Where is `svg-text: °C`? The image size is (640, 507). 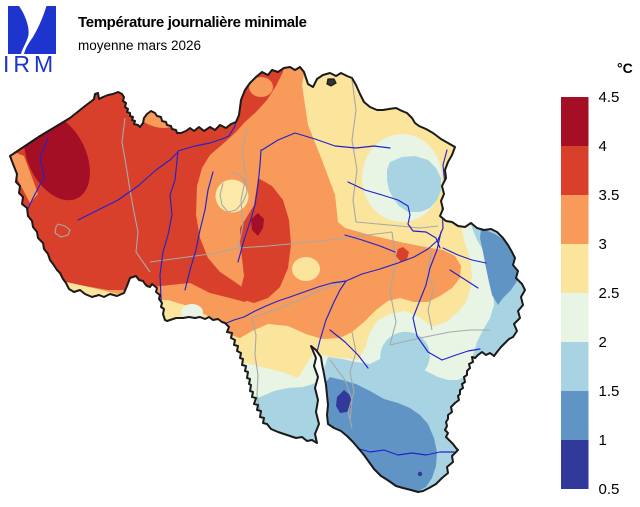 svg-text: °C is located at coordinates (625, 68).